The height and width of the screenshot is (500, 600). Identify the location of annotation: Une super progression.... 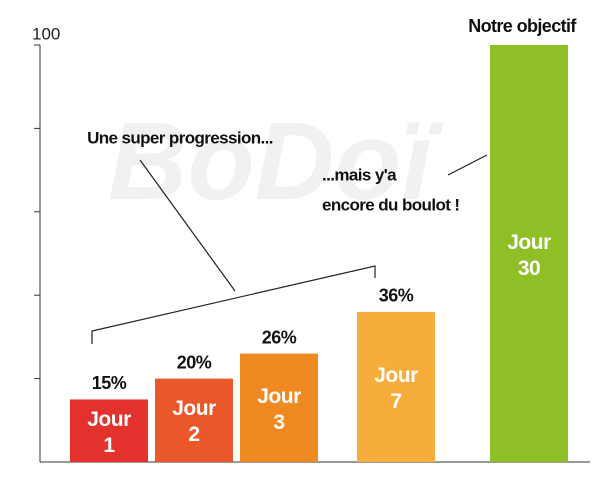
(180, 137).